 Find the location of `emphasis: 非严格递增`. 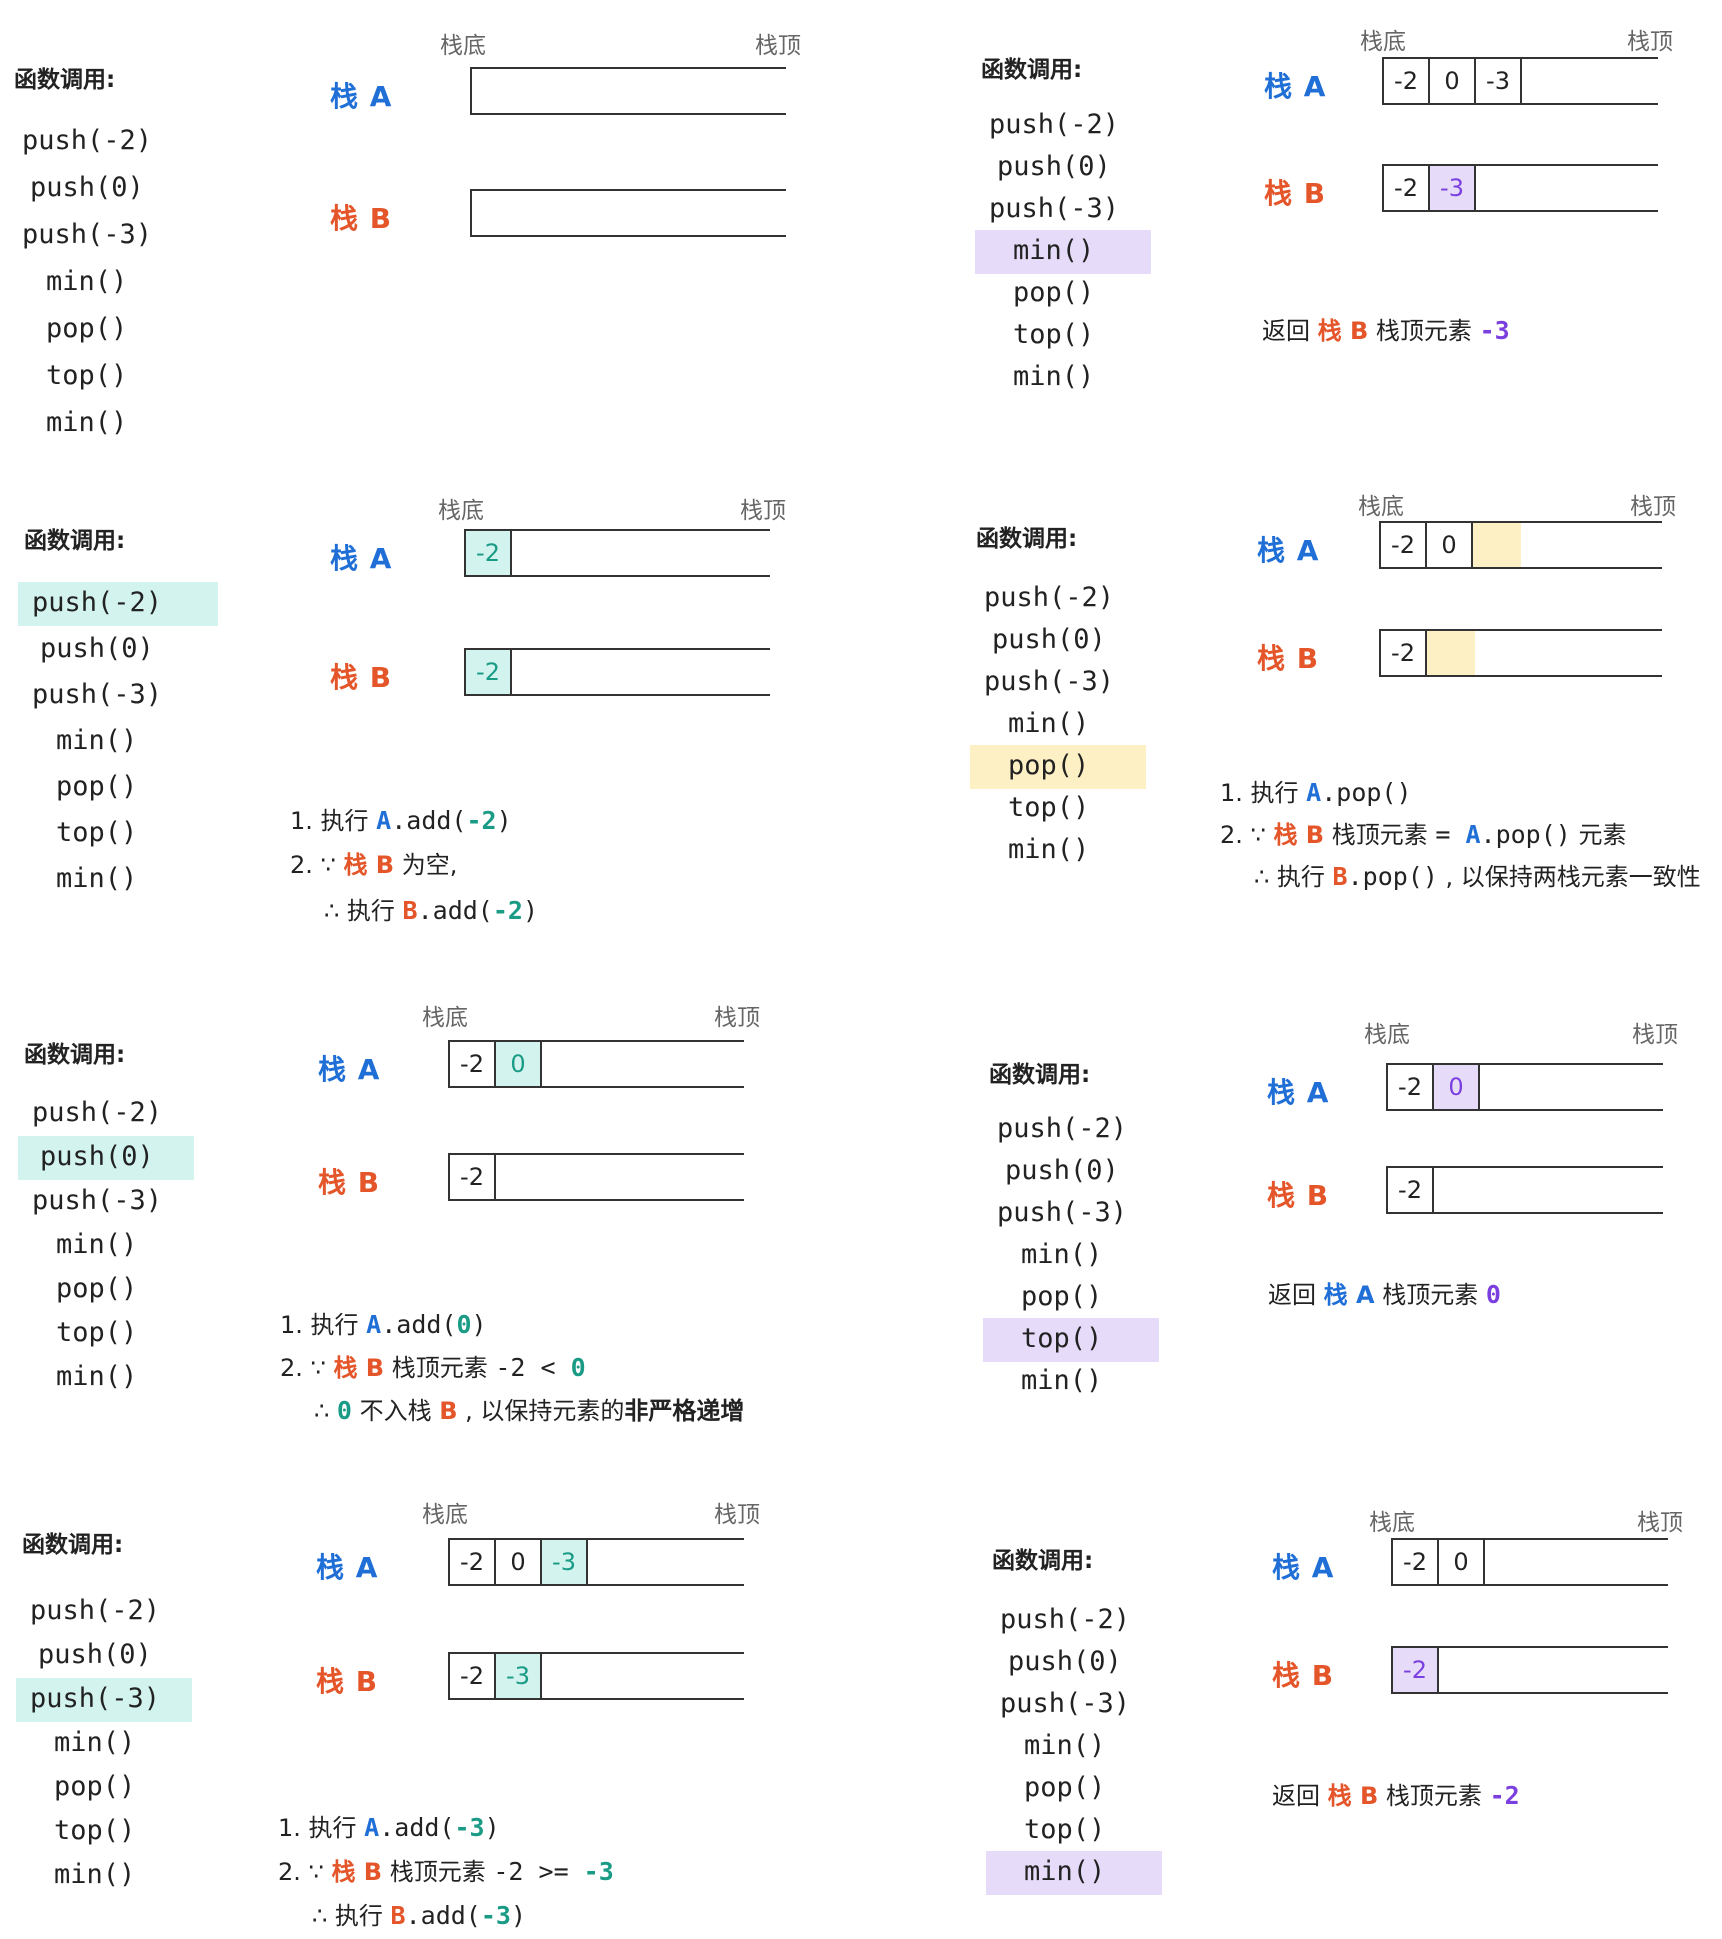

emphasis: 非严格递增 is located at coordinates (684, 1411).